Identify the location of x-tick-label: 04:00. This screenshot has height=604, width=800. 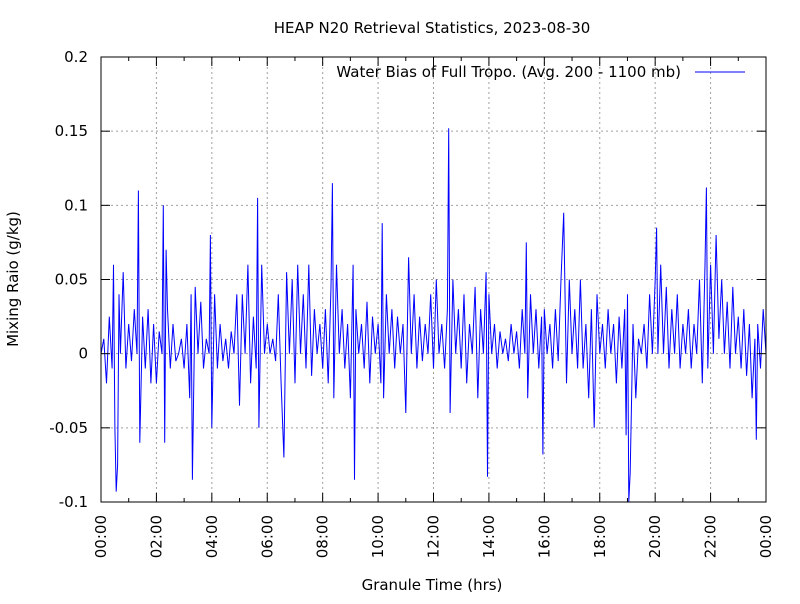
(212, 536).